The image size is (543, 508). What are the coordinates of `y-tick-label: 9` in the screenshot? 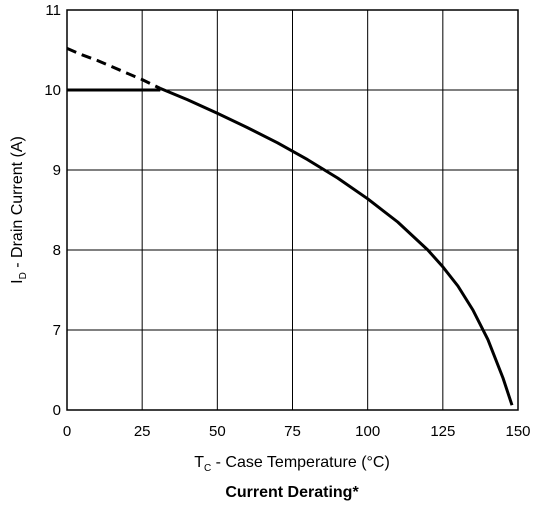 It's located at (57, 170).